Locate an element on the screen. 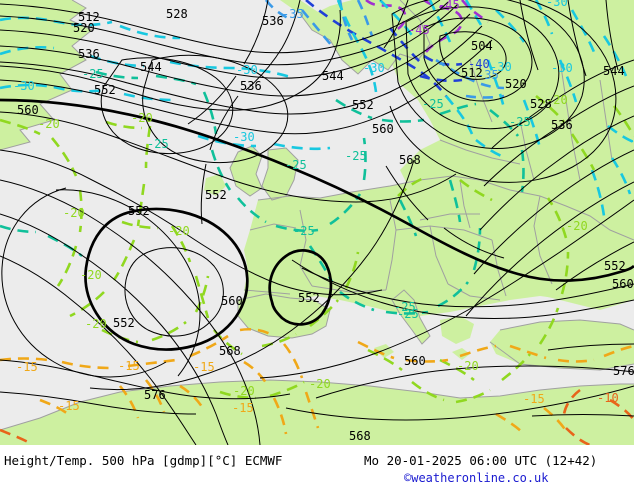 The width and height of the screenshot is (634, 490). isotherm-label--35-text: -35 is located at coordinates (488, 75).